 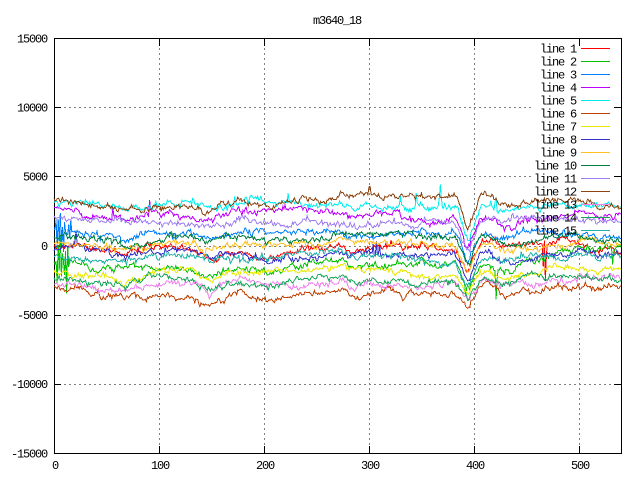 I want to click on svg-text: line 3, so click(x=558, y=75).